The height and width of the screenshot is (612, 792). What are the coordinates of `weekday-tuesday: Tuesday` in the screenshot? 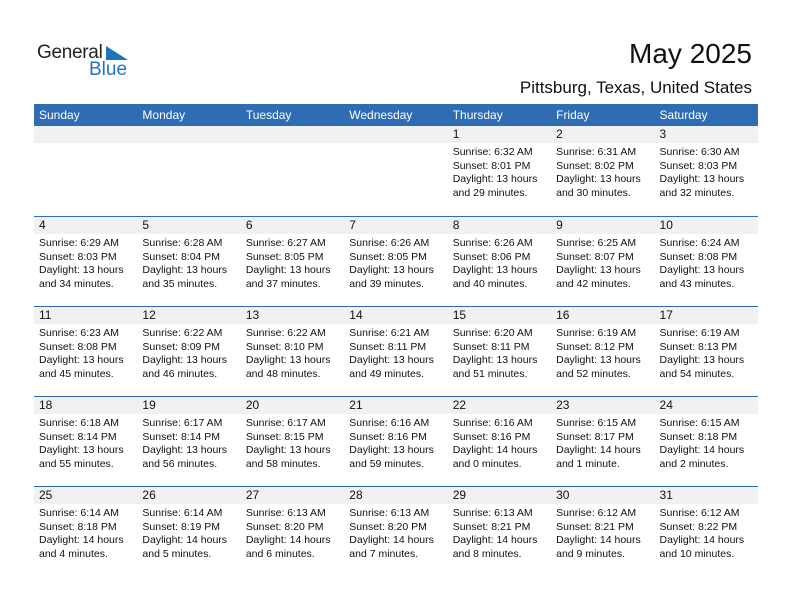 It's located at (268, 115).